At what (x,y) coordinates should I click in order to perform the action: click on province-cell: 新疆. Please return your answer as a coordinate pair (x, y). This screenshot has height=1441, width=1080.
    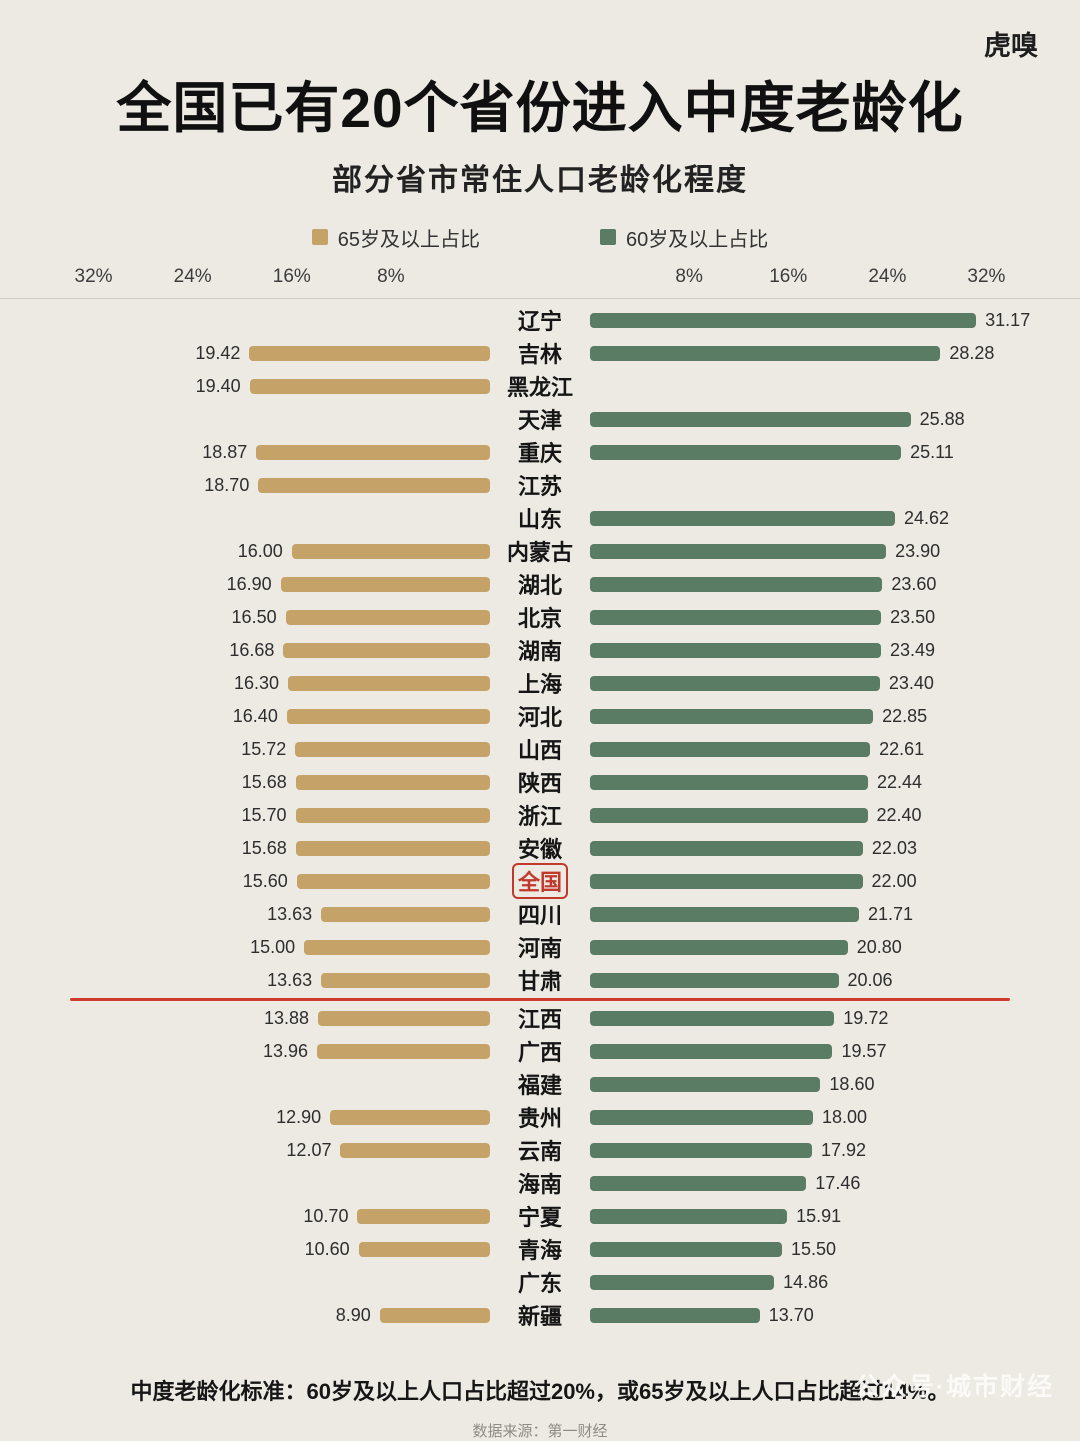
    Looking at the image, I should click on (540, 1315).